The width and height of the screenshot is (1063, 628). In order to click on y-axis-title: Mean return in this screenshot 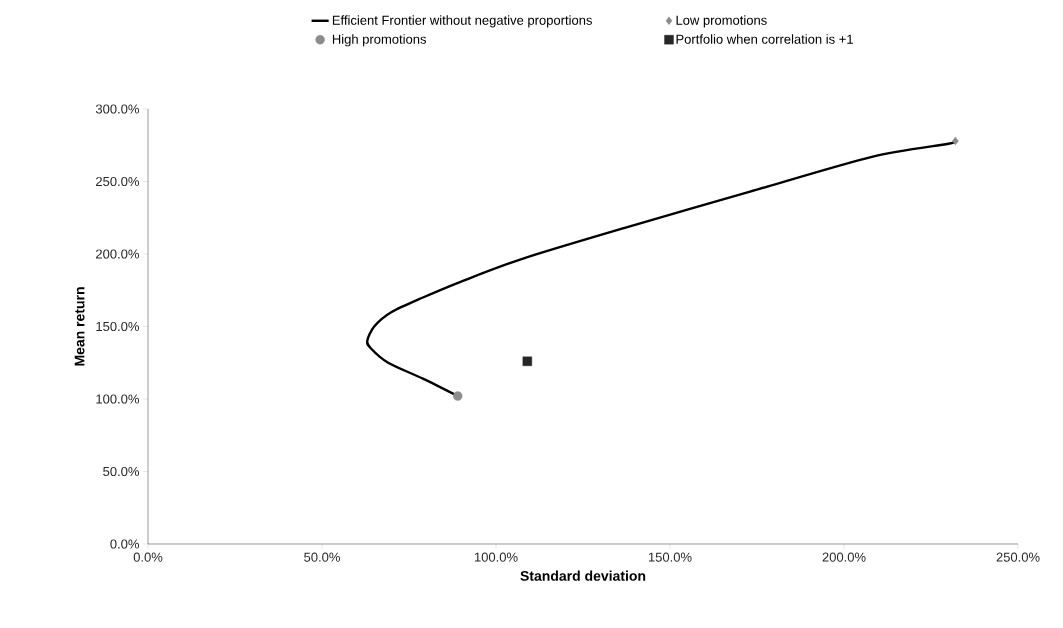, I will do `click(79, 326)`.